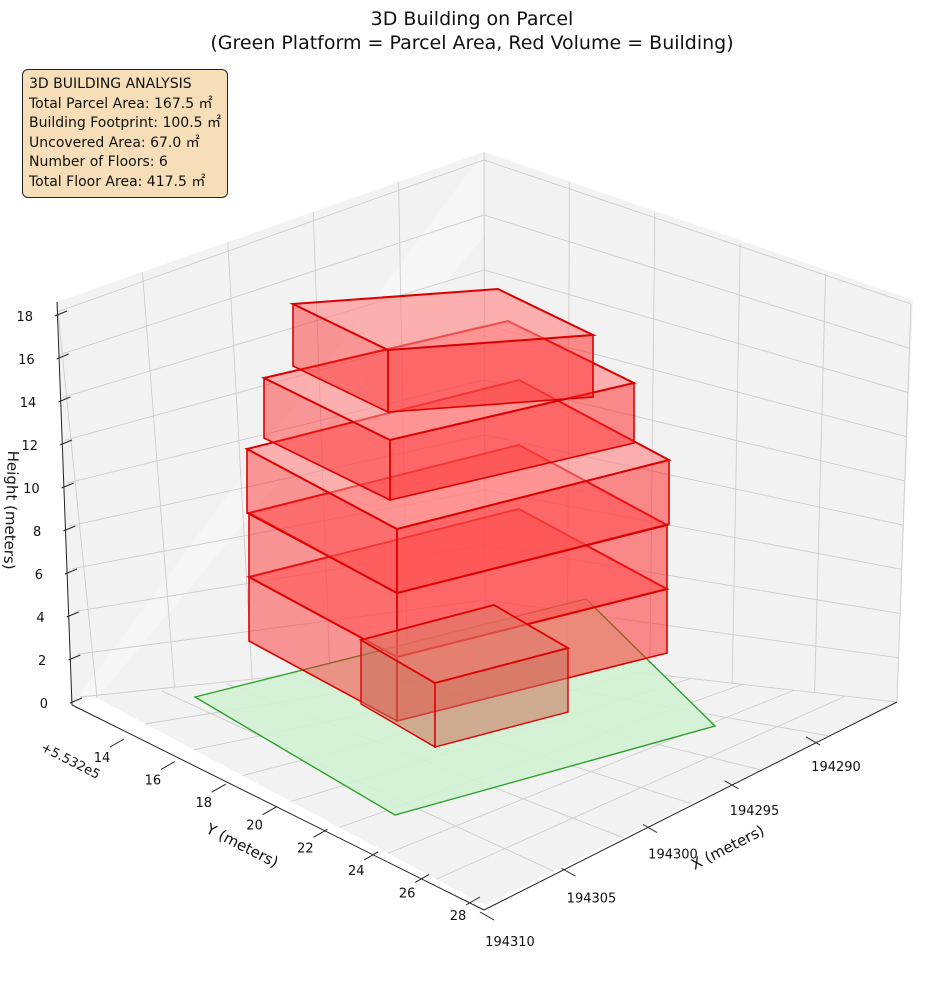 This screenshot has width=944, height=992. Describe the element at coordinates (278, 807) in the screenshot. I see `y-axis-line` at that location.